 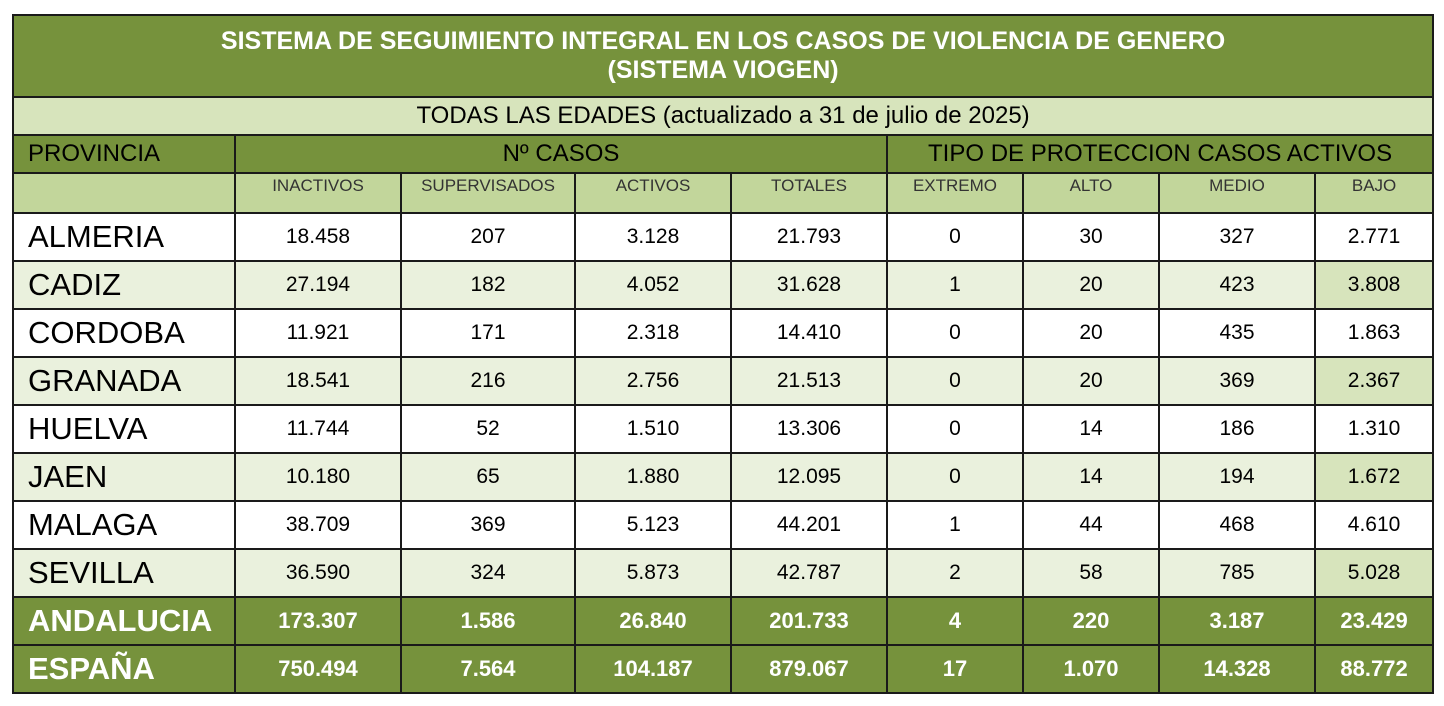 What do you see at coordinates (1374, 573) in the screenshot?
I see `cell-value: 5.028` at bounding box center [1374, 573].